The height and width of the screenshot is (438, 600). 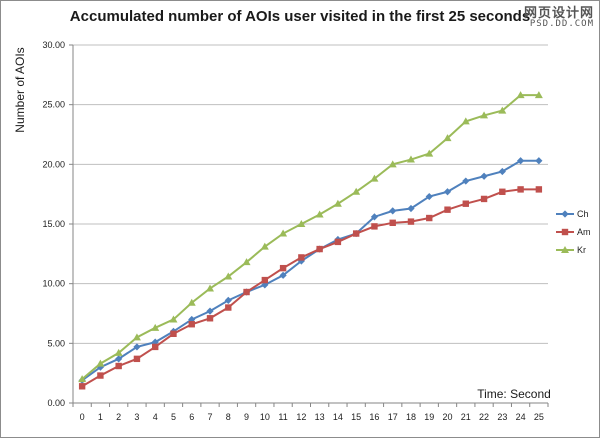 I want to click on x-tick-label: 5, so click(x=173, y=417).